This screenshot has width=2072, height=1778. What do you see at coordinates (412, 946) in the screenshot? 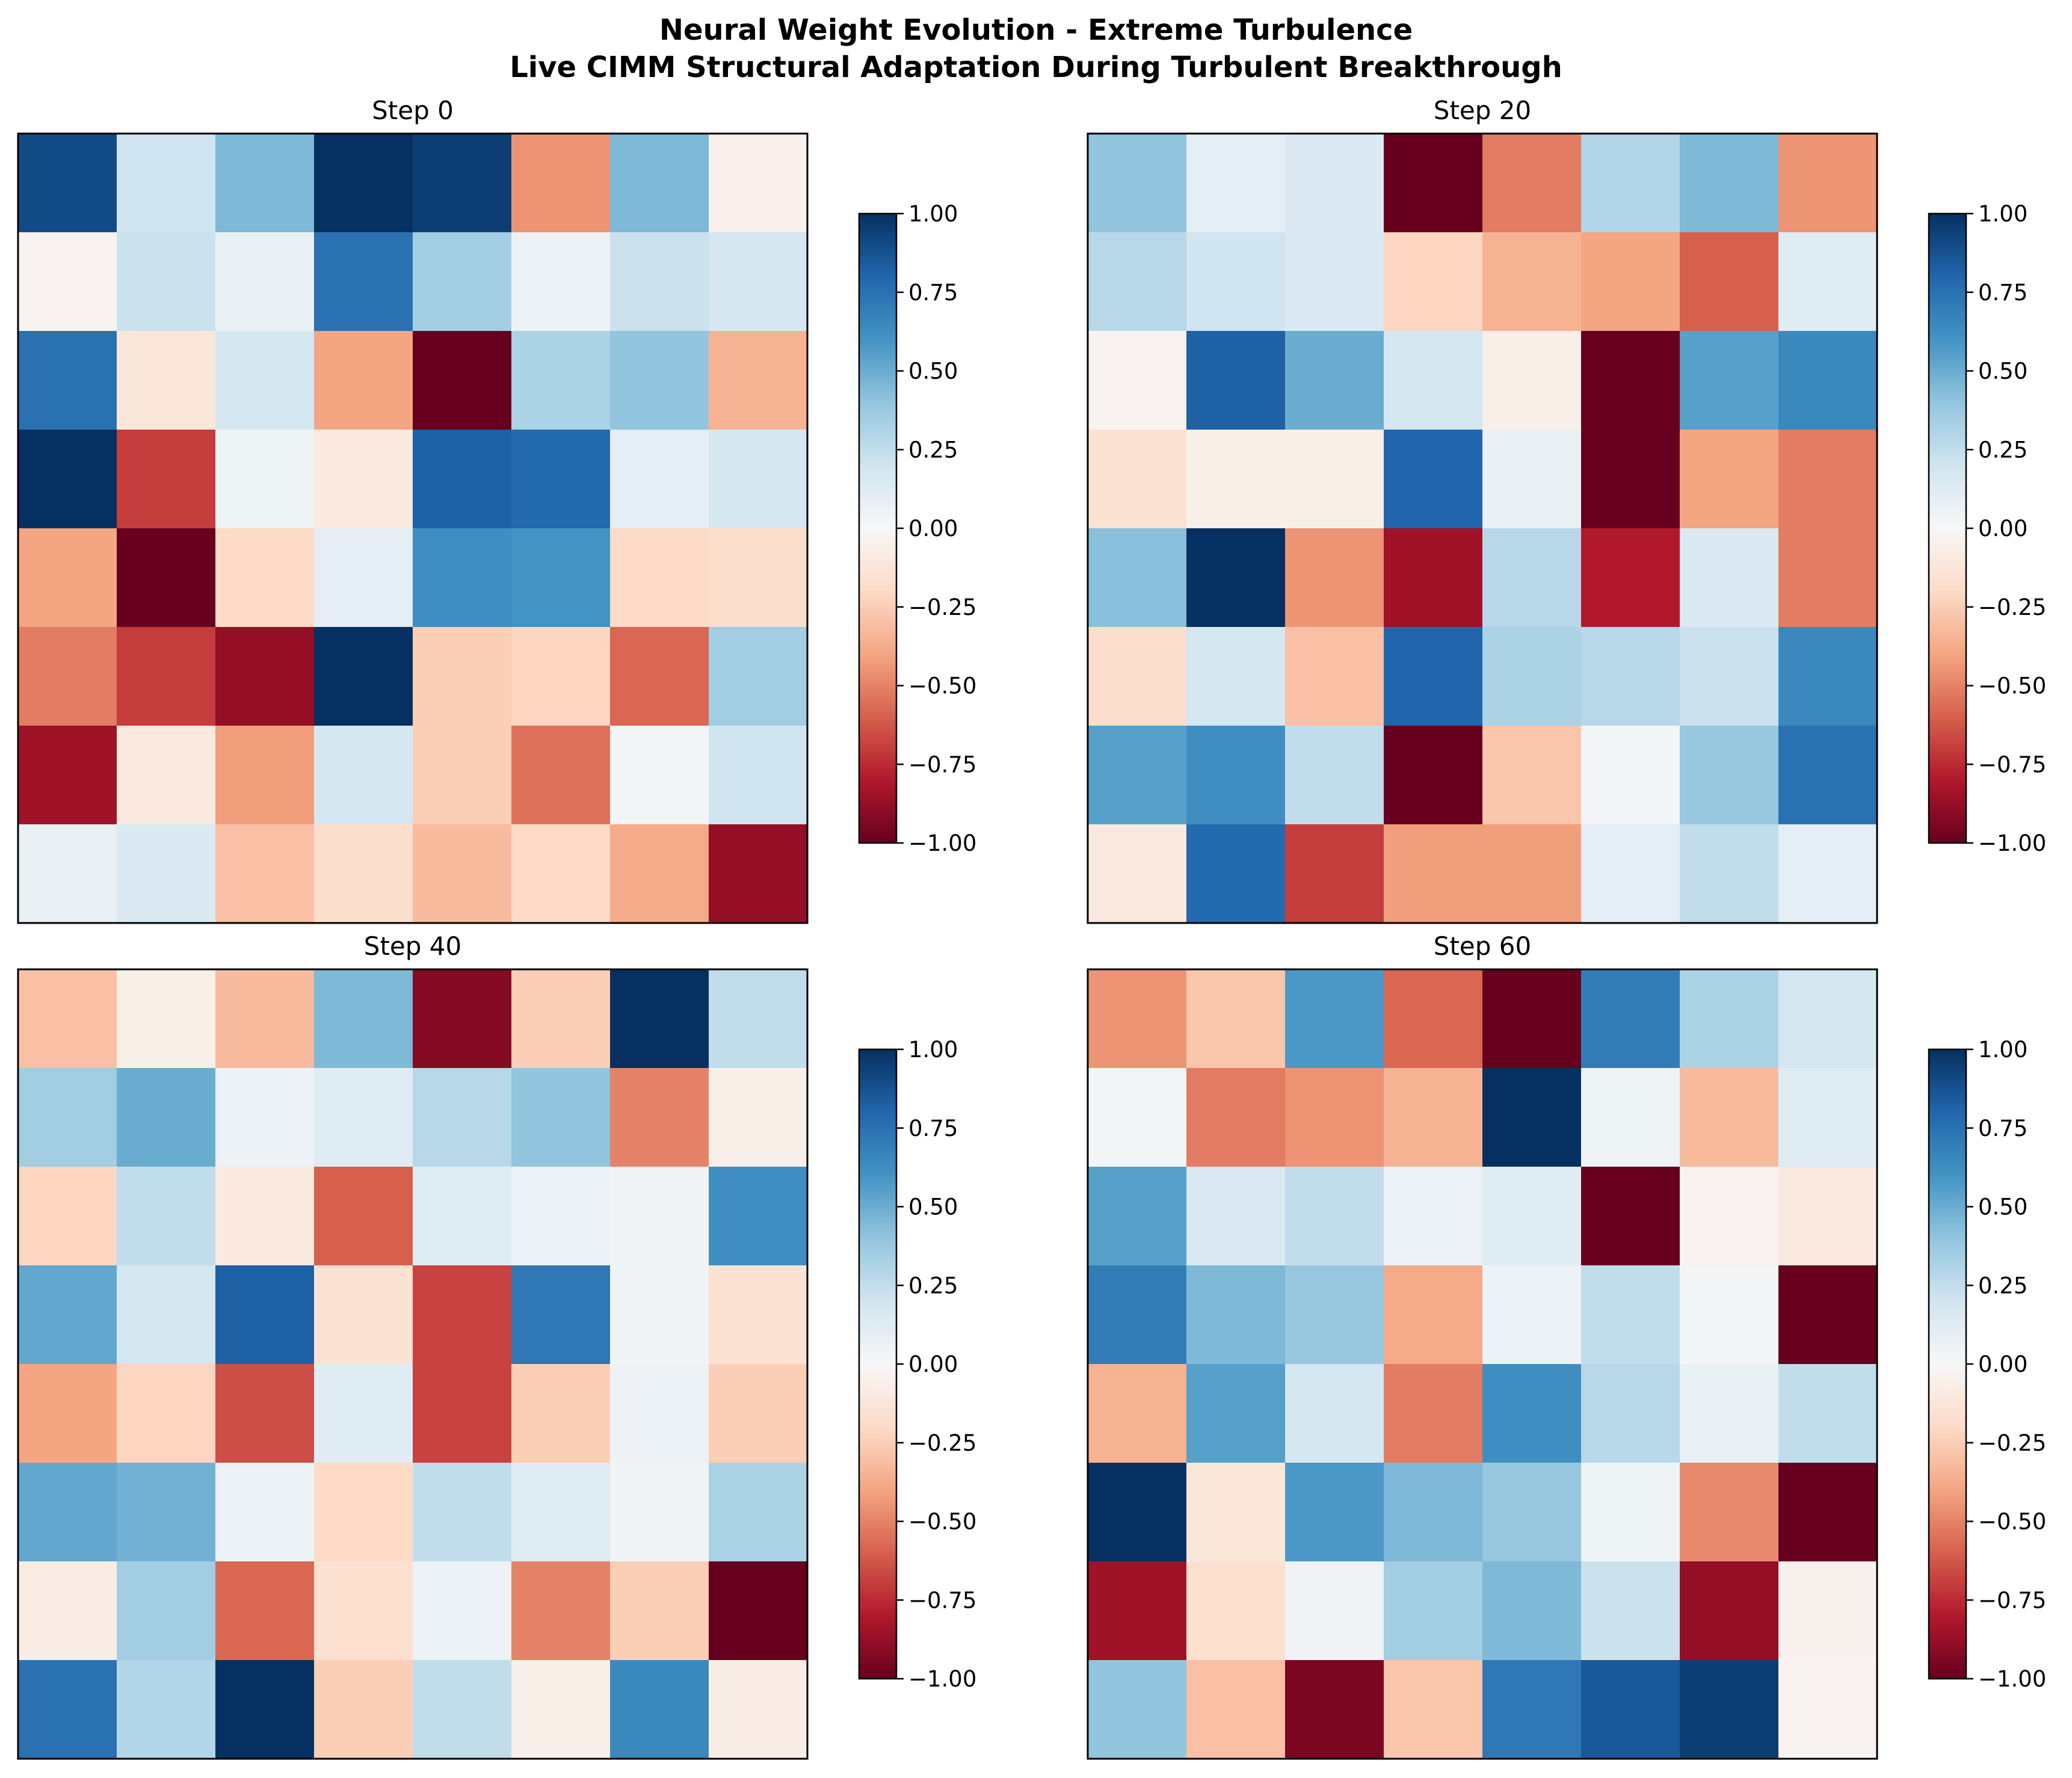
I see `panel-title: Step 40` at bounding box center [412, 946].